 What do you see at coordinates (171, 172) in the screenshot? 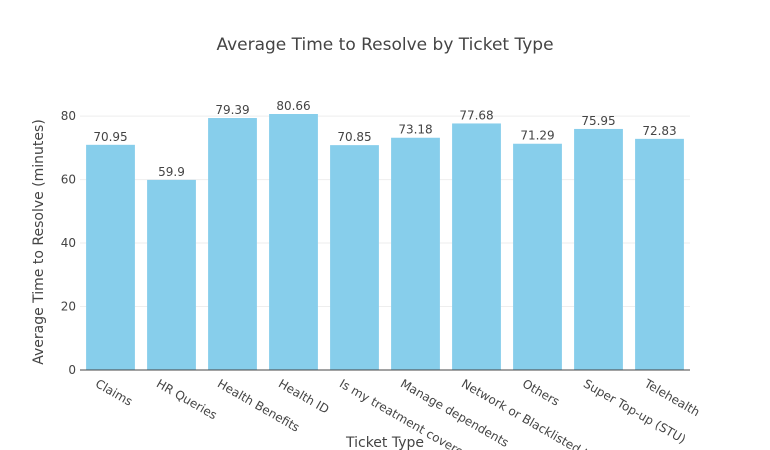
I see `bar-value-label: 59.9` at bounding box center [171, 172].